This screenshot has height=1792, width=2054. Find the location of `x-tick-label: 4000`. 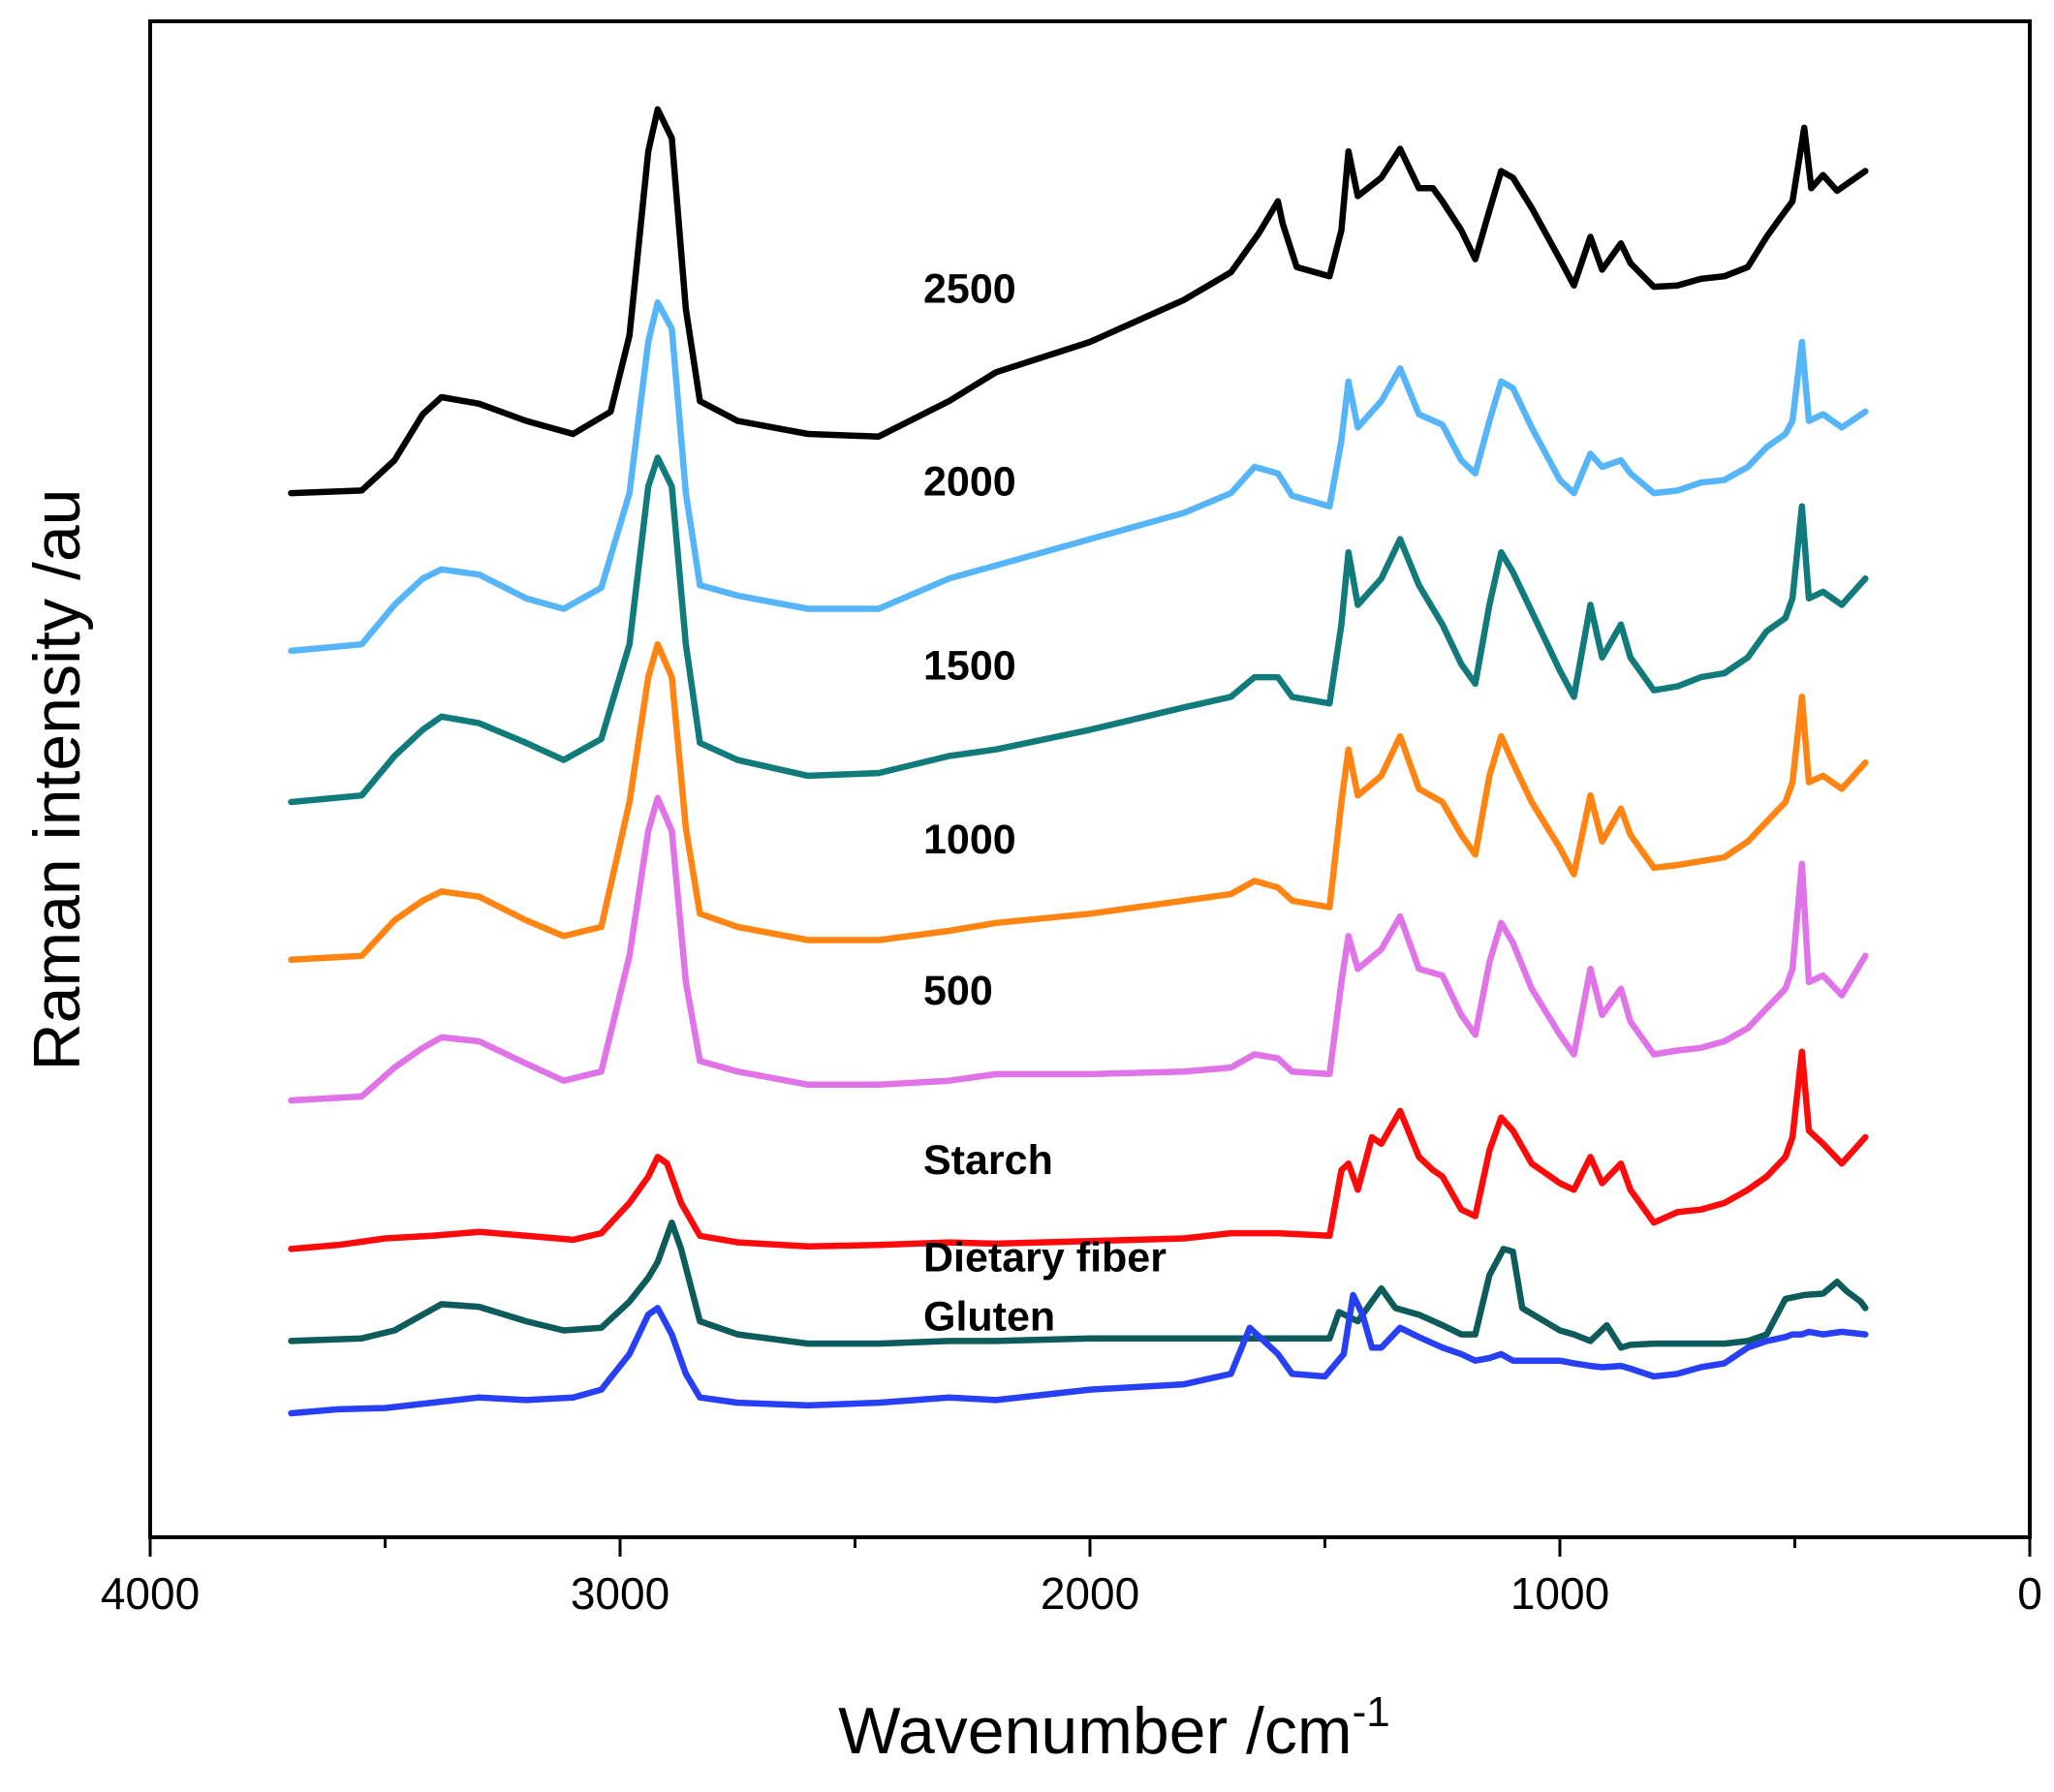

x-tick-label: 4000 is located at coordinates (150, 1593).